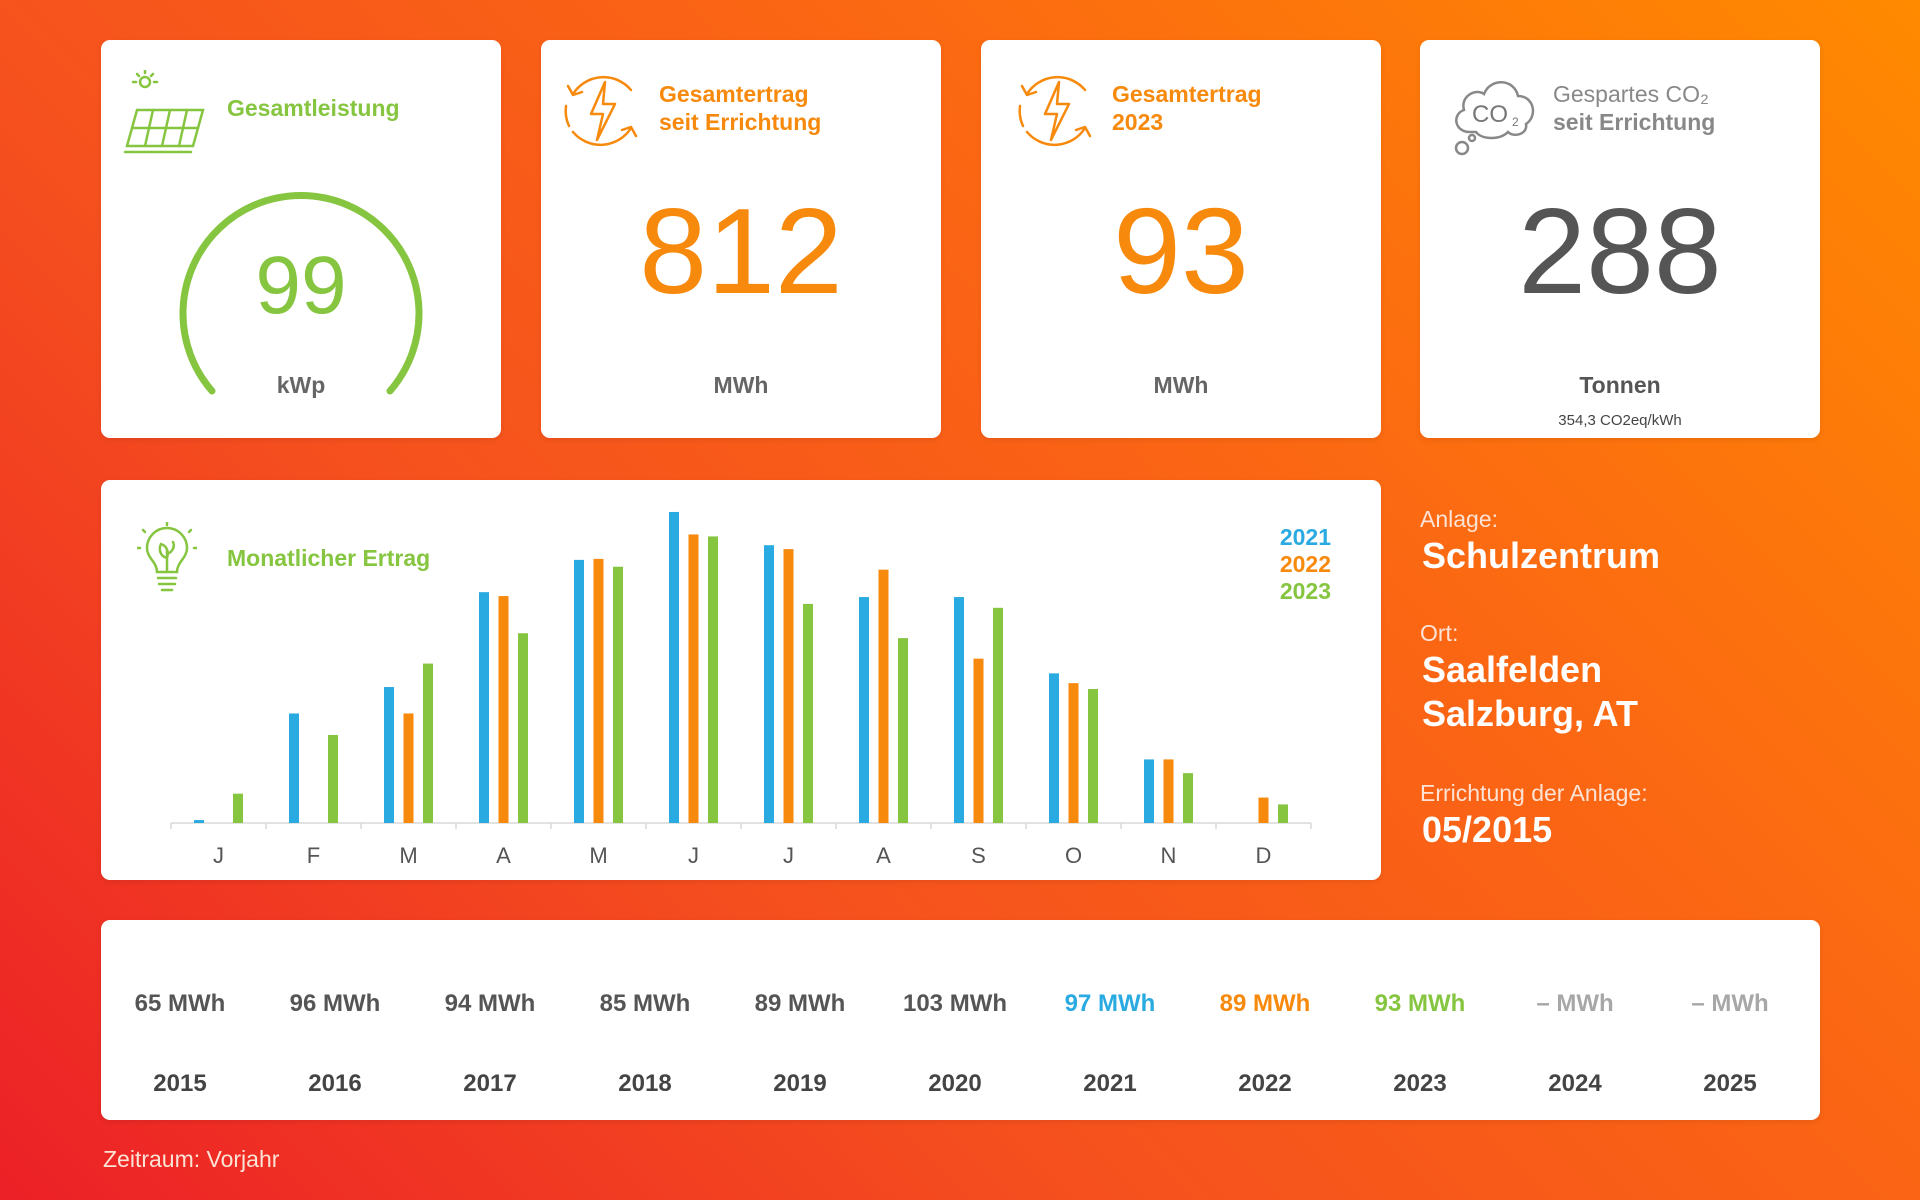  What do you see at coordinates (645, 1083) in the screenshot?
I see `year-label: 2018` at bounding box center [645, 1083].